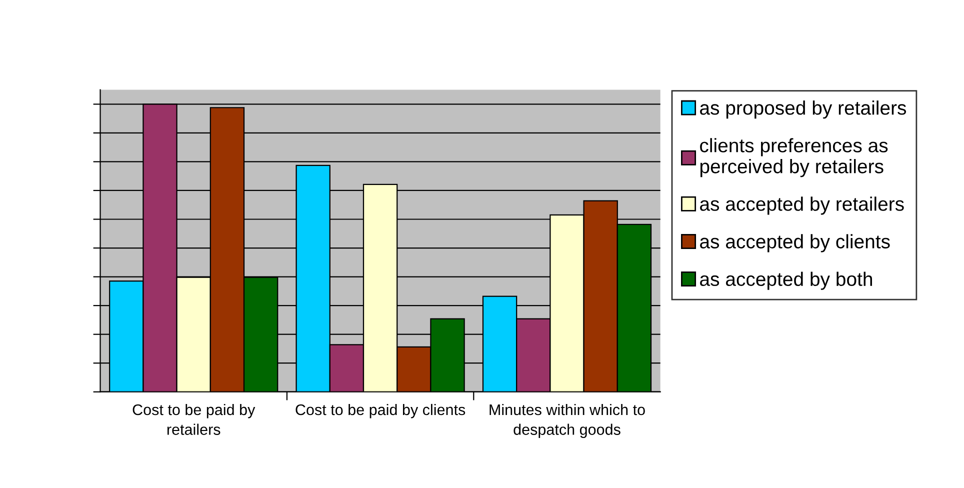 The width and height of the screenshot is (964, 488). What do you see at coordinates (803, 109) in the screenshot?
I see `legend-label: as proposed by retailers` at bounding box center [803, 109].